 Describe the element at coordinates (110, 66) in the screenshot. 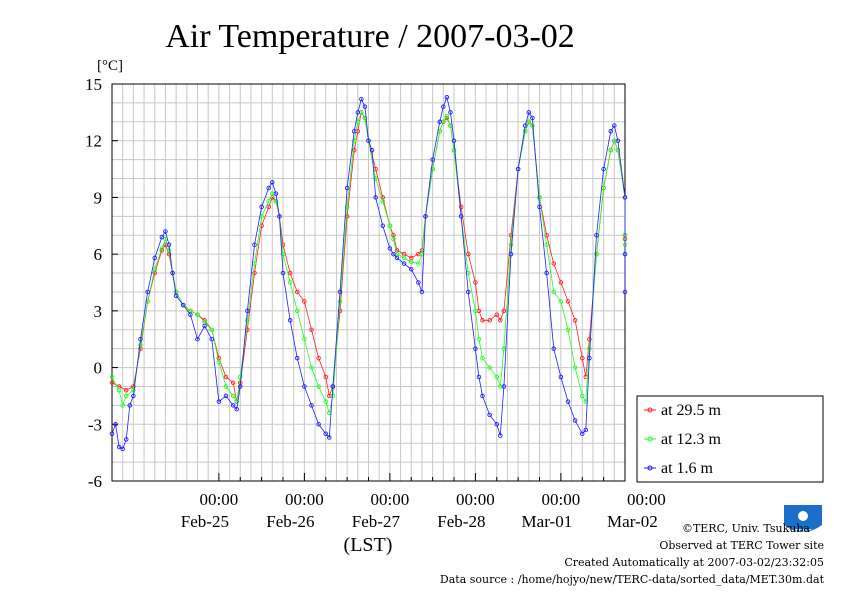

I see `y-axis-unit: [°C]` at that location.